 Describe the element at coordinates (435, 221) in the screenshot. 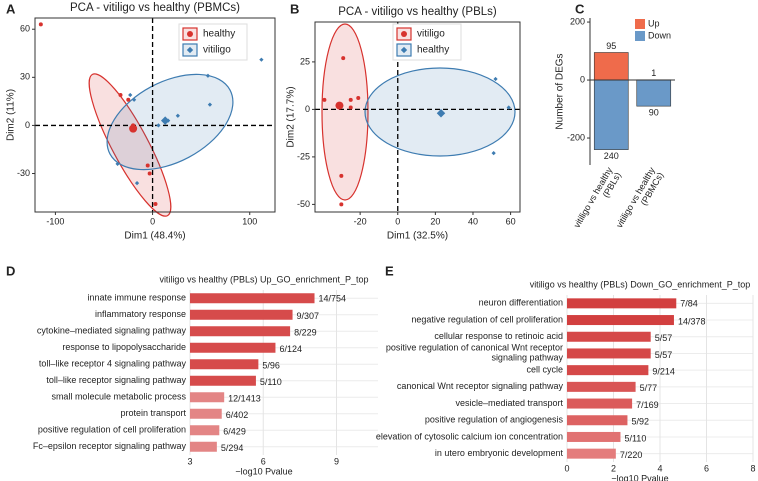

I see `x-tick-label: 20` at that location.